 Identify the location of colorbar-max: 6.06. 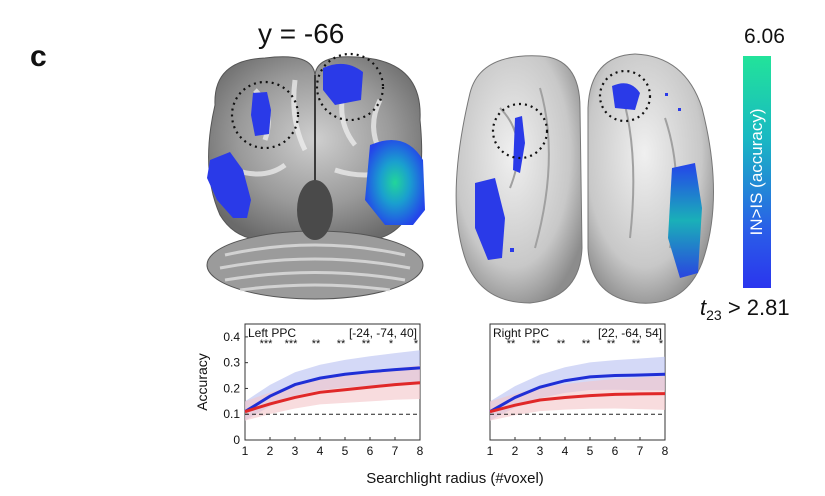
(764, 36).